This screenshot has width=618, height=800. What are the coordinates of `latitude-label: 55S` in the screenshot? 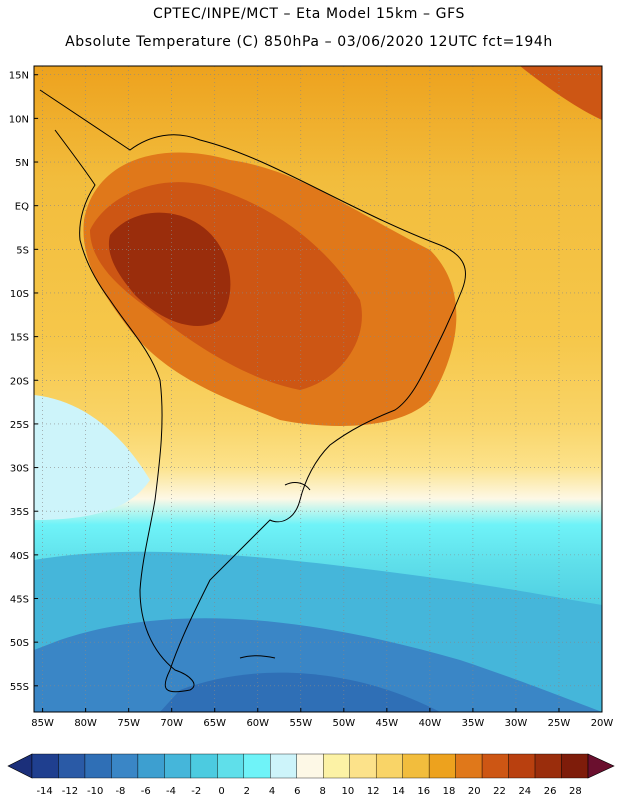 It's located at (19, 687).